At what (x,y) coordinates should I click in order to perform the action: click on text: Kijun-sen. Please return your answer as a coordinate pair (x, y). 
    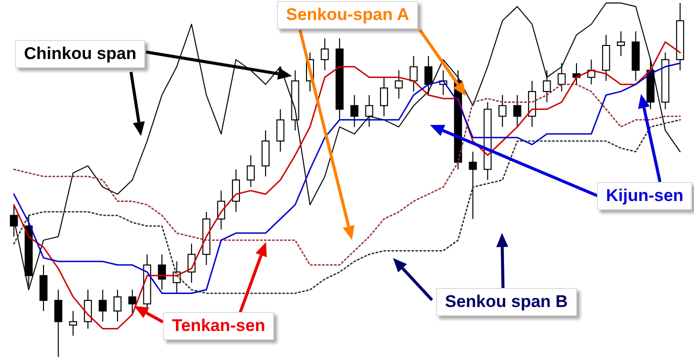
    Looking at the image, I should click on (644, 196).